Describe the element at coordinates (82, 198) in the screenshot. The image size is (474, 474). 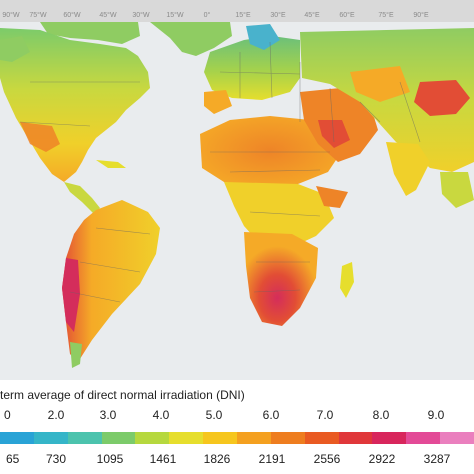
I see `central-america` at that location.